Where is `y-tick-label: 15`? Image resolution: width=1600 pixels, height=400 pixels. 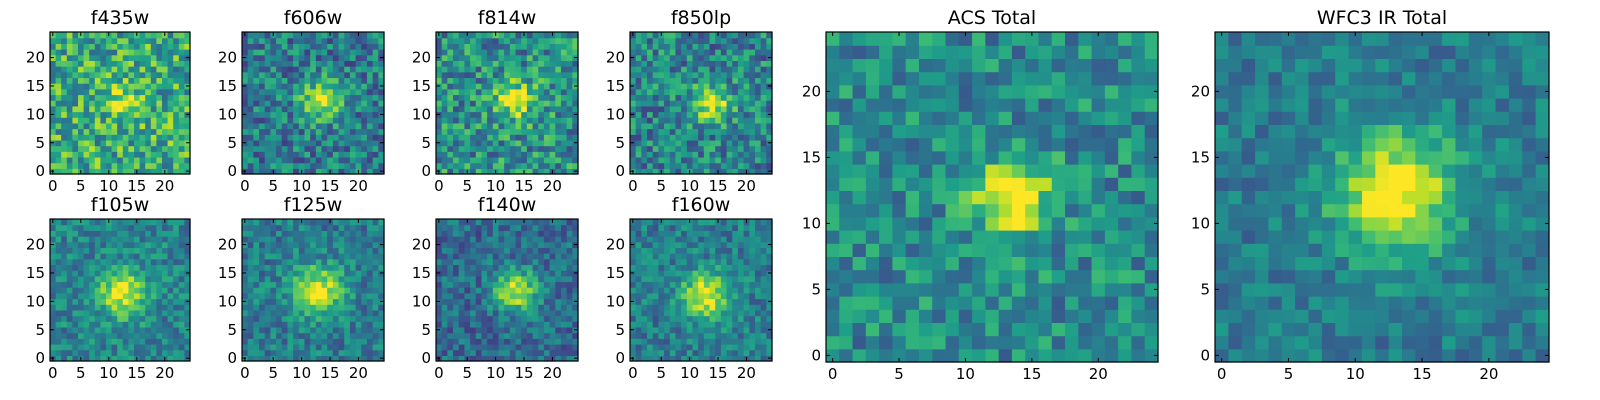 y-tick-label: 15 is located at coordinates (615, 86).